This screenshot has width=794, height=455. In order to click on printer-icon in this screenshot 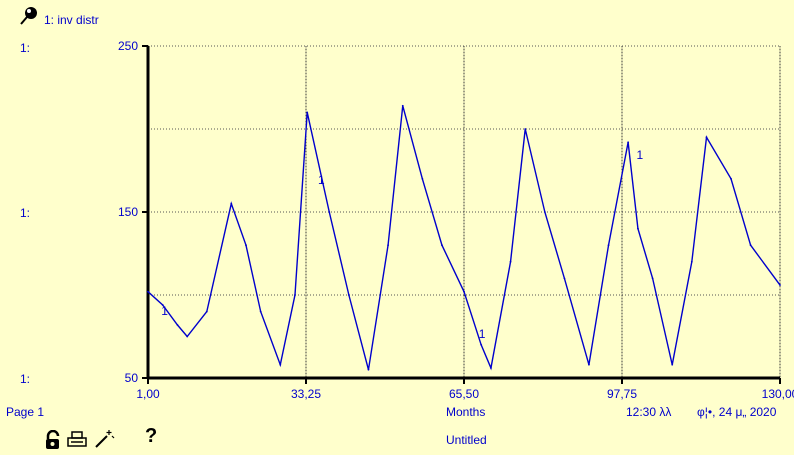, I will do `click(77, 440)`.